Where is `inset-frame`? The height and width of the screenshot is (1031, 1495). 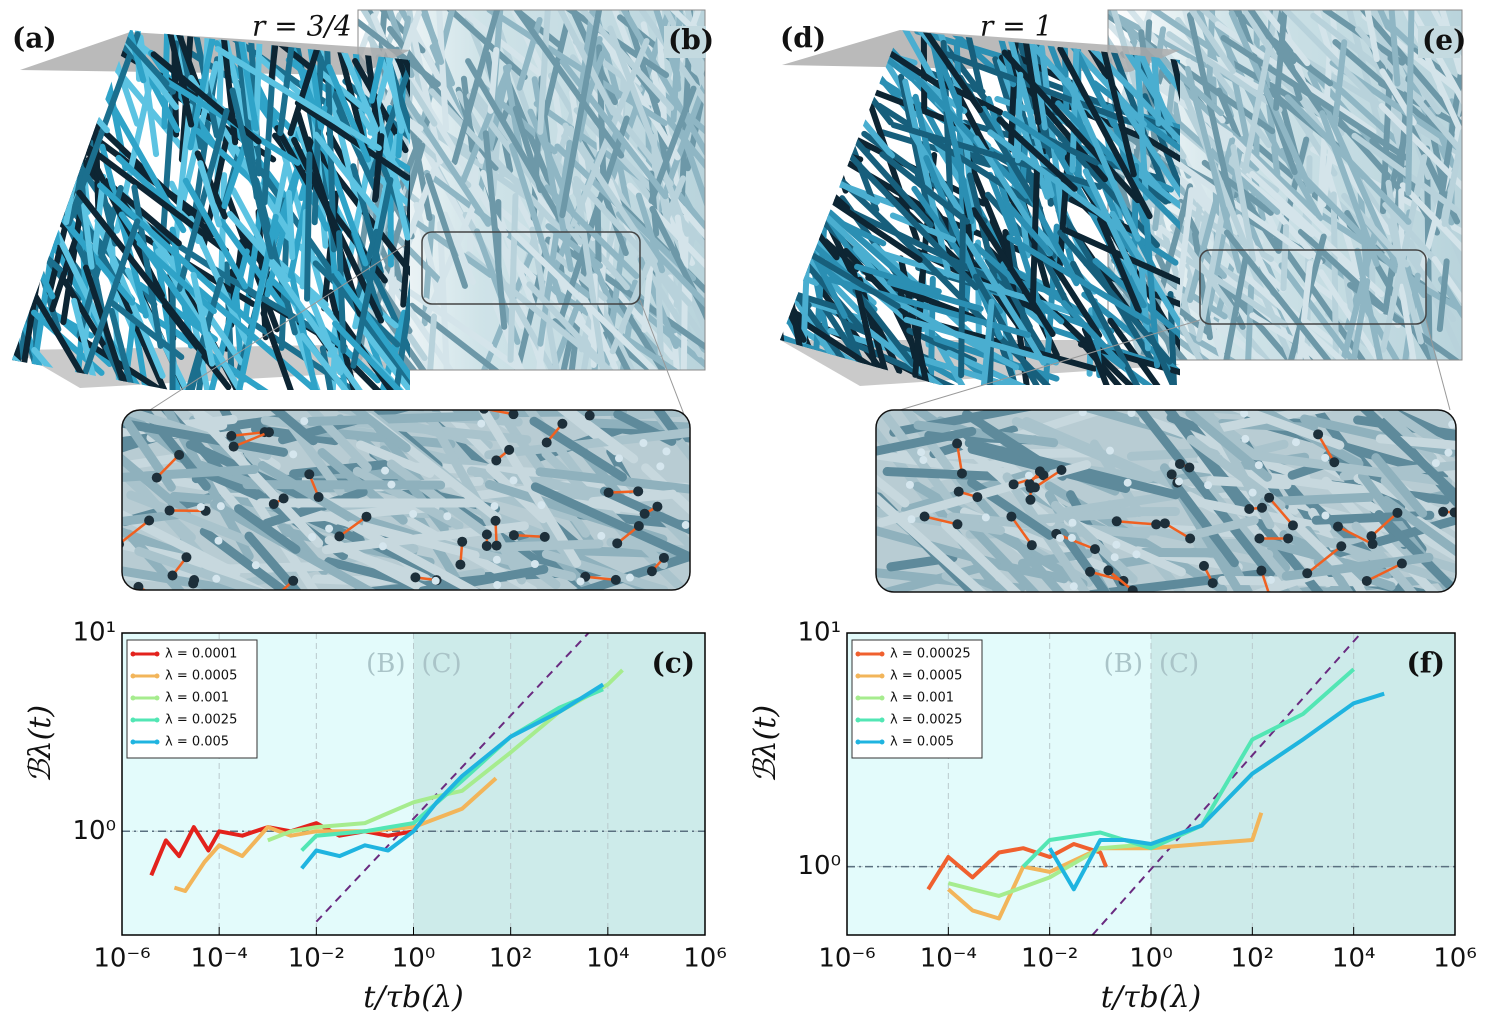
inset-frame is located at coordinates (406, 500).